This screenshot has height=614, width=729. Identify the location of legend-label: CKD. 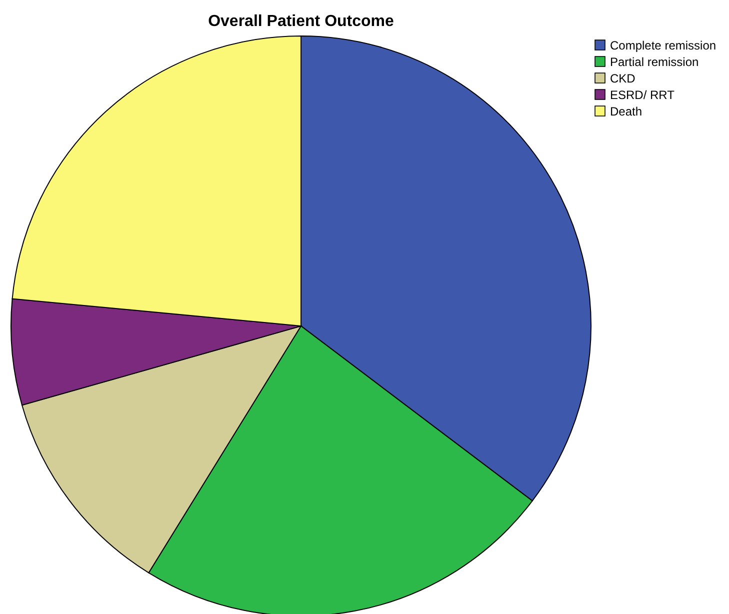
(623, 79).